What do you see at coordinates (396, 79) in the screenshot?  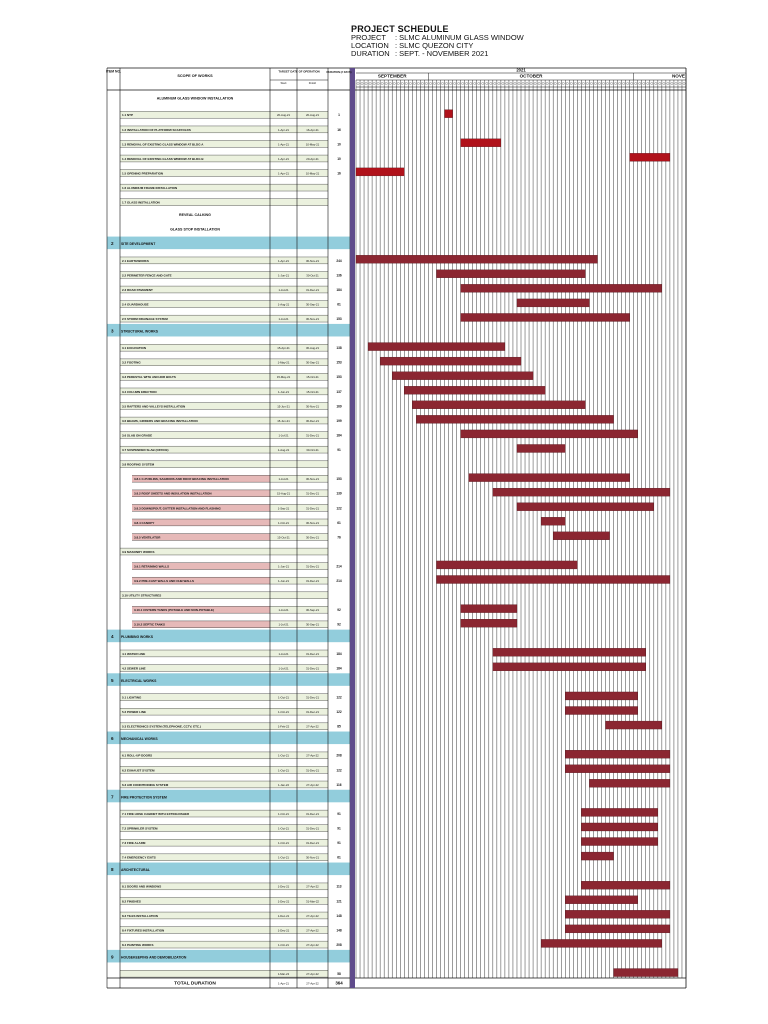 I see `header-background` at bounding box center [396, 79].